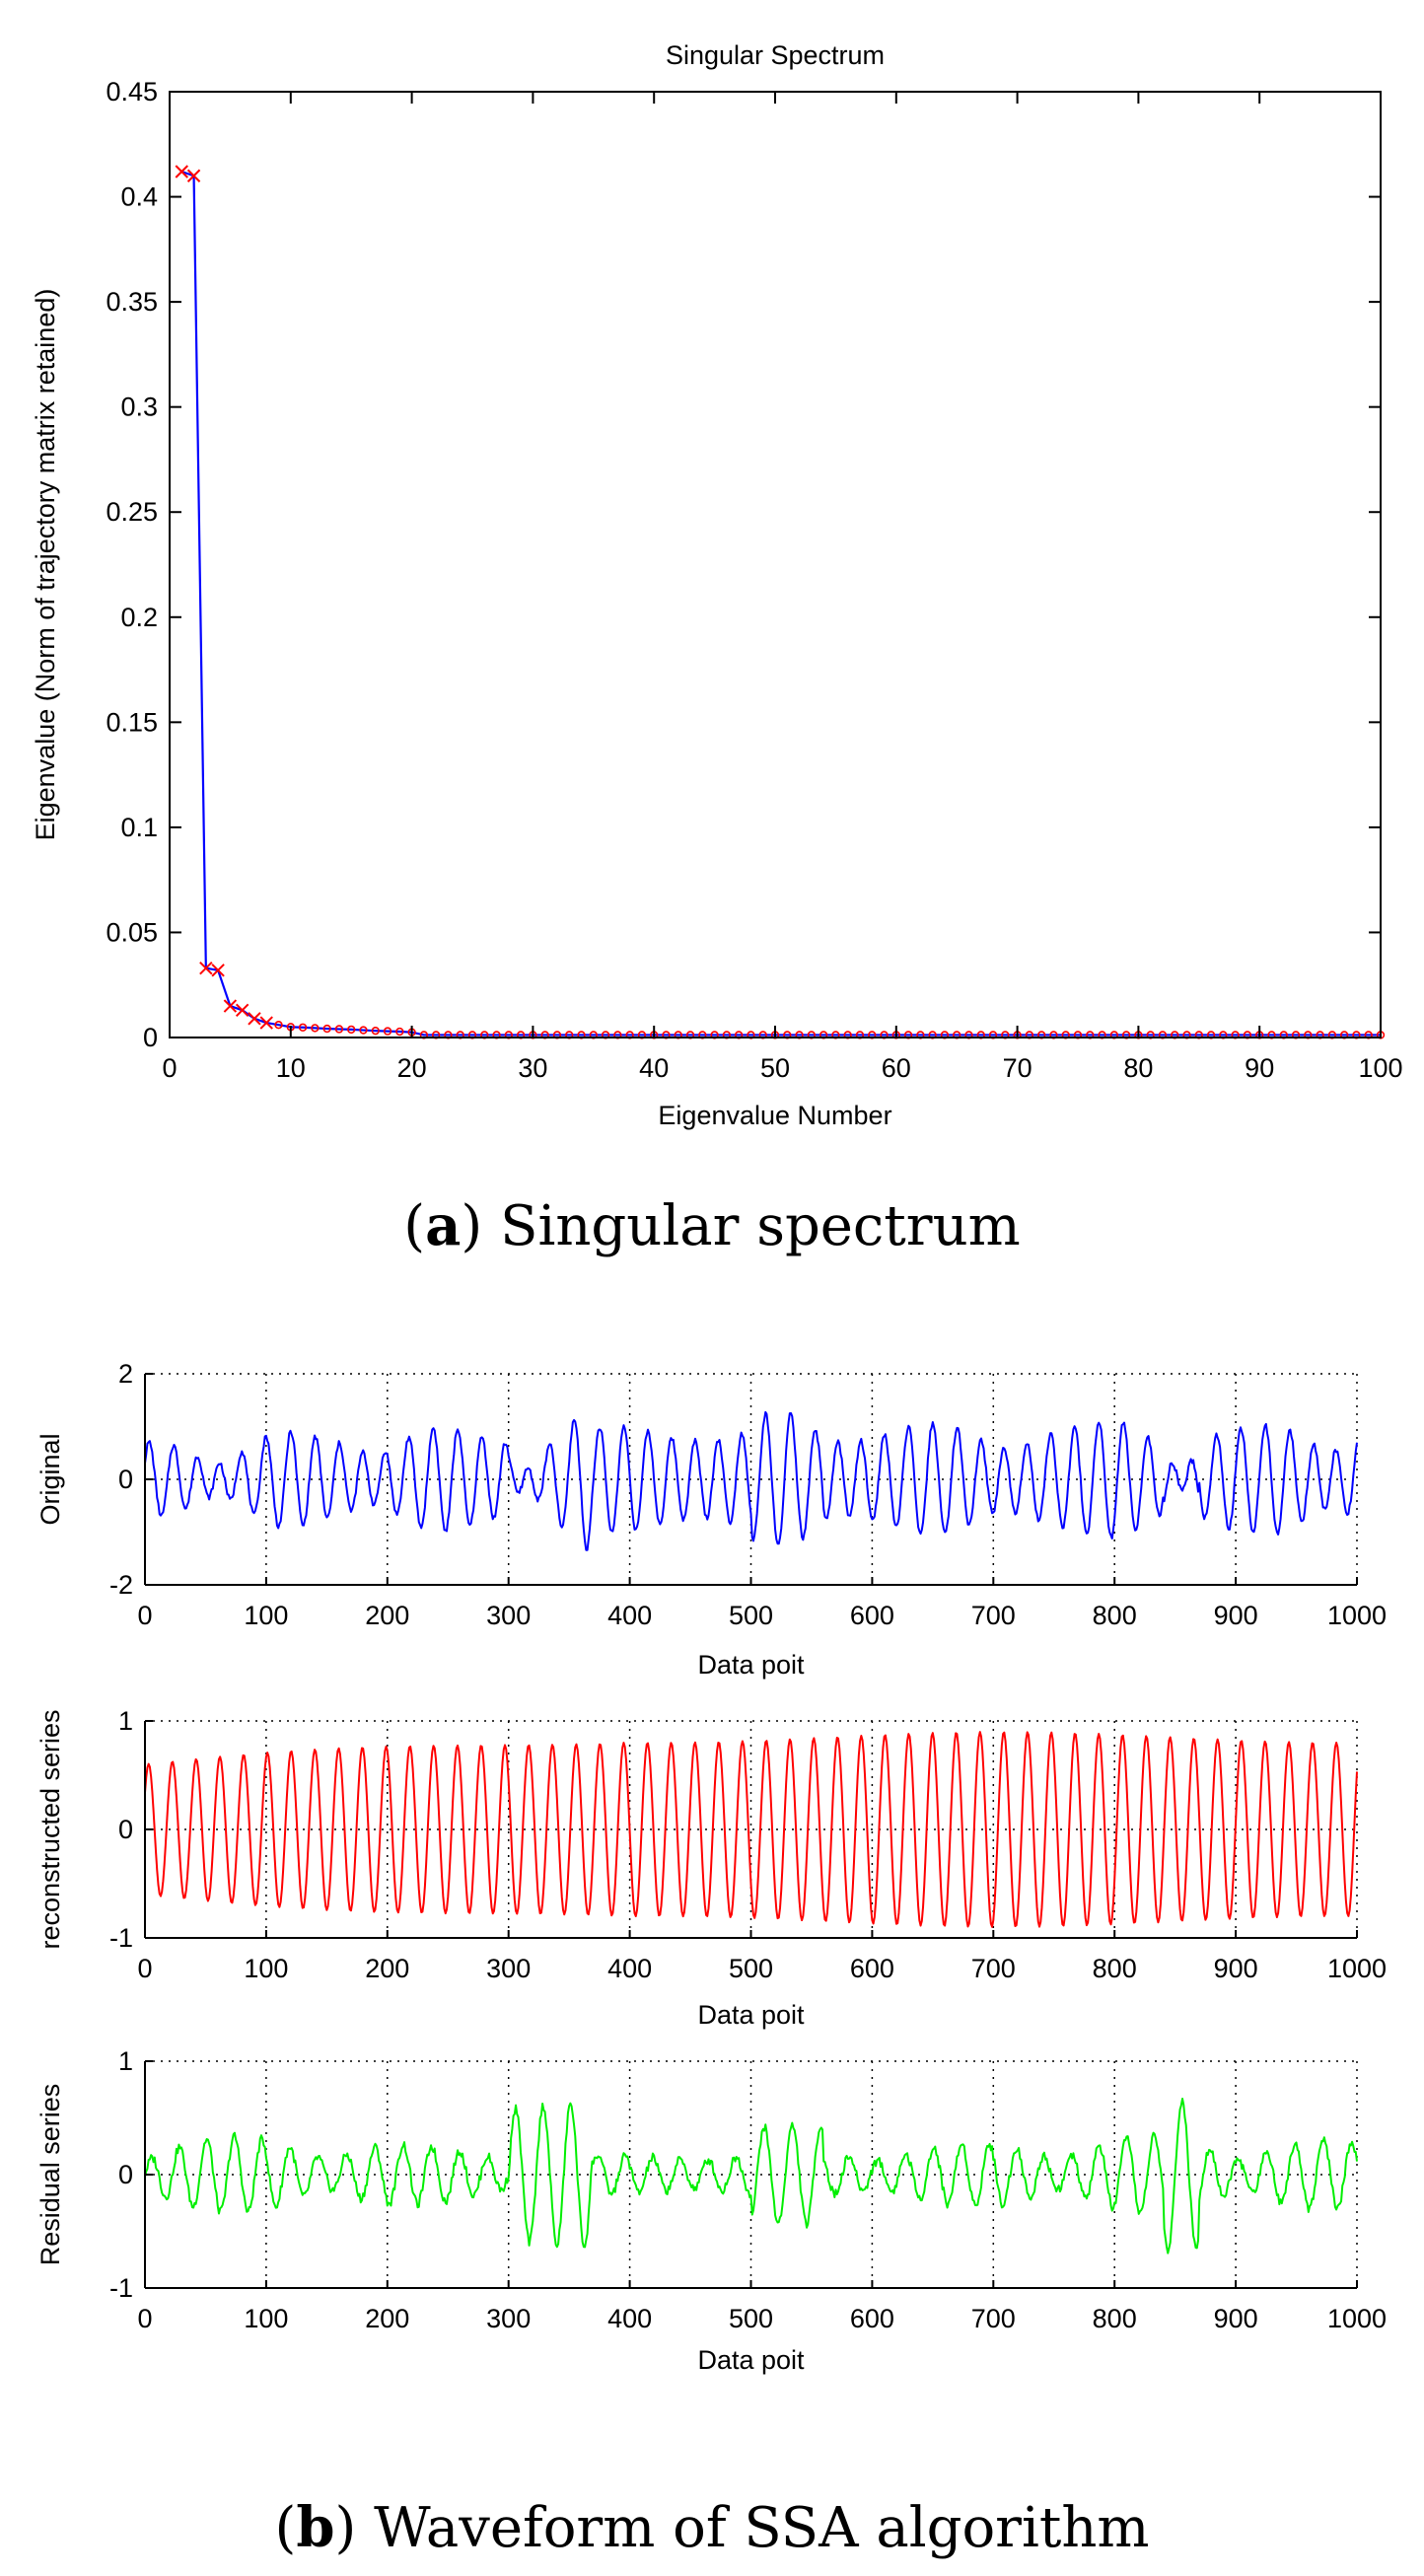 This screenshot has width=1424, height=2576. Describe the element at coordinates (266, 1615) in the screenshot. I see `original-x-tick-label: 100` at that location.